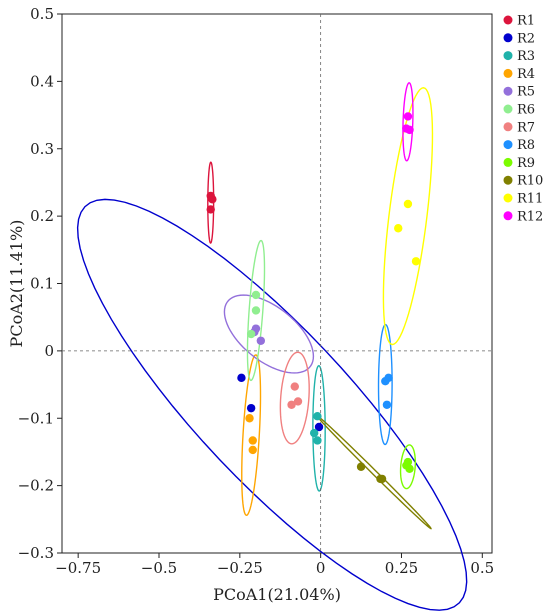 This screenshot has width=550, height=611. Describe the element at coordinates (159, 568) in the screenshot. I see `x-tick-label: −0.5` at that location.